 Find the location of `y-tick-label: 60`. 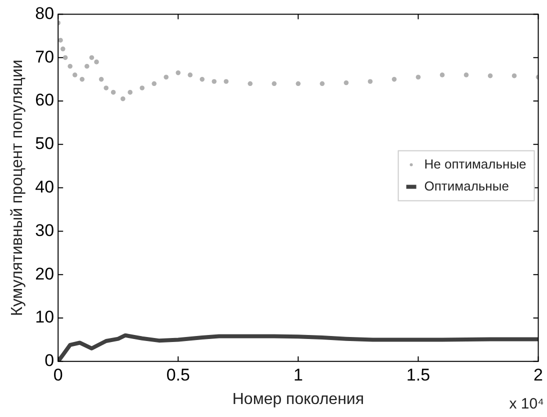

y-tick-label: 60 is located at coordinates (44, 100).